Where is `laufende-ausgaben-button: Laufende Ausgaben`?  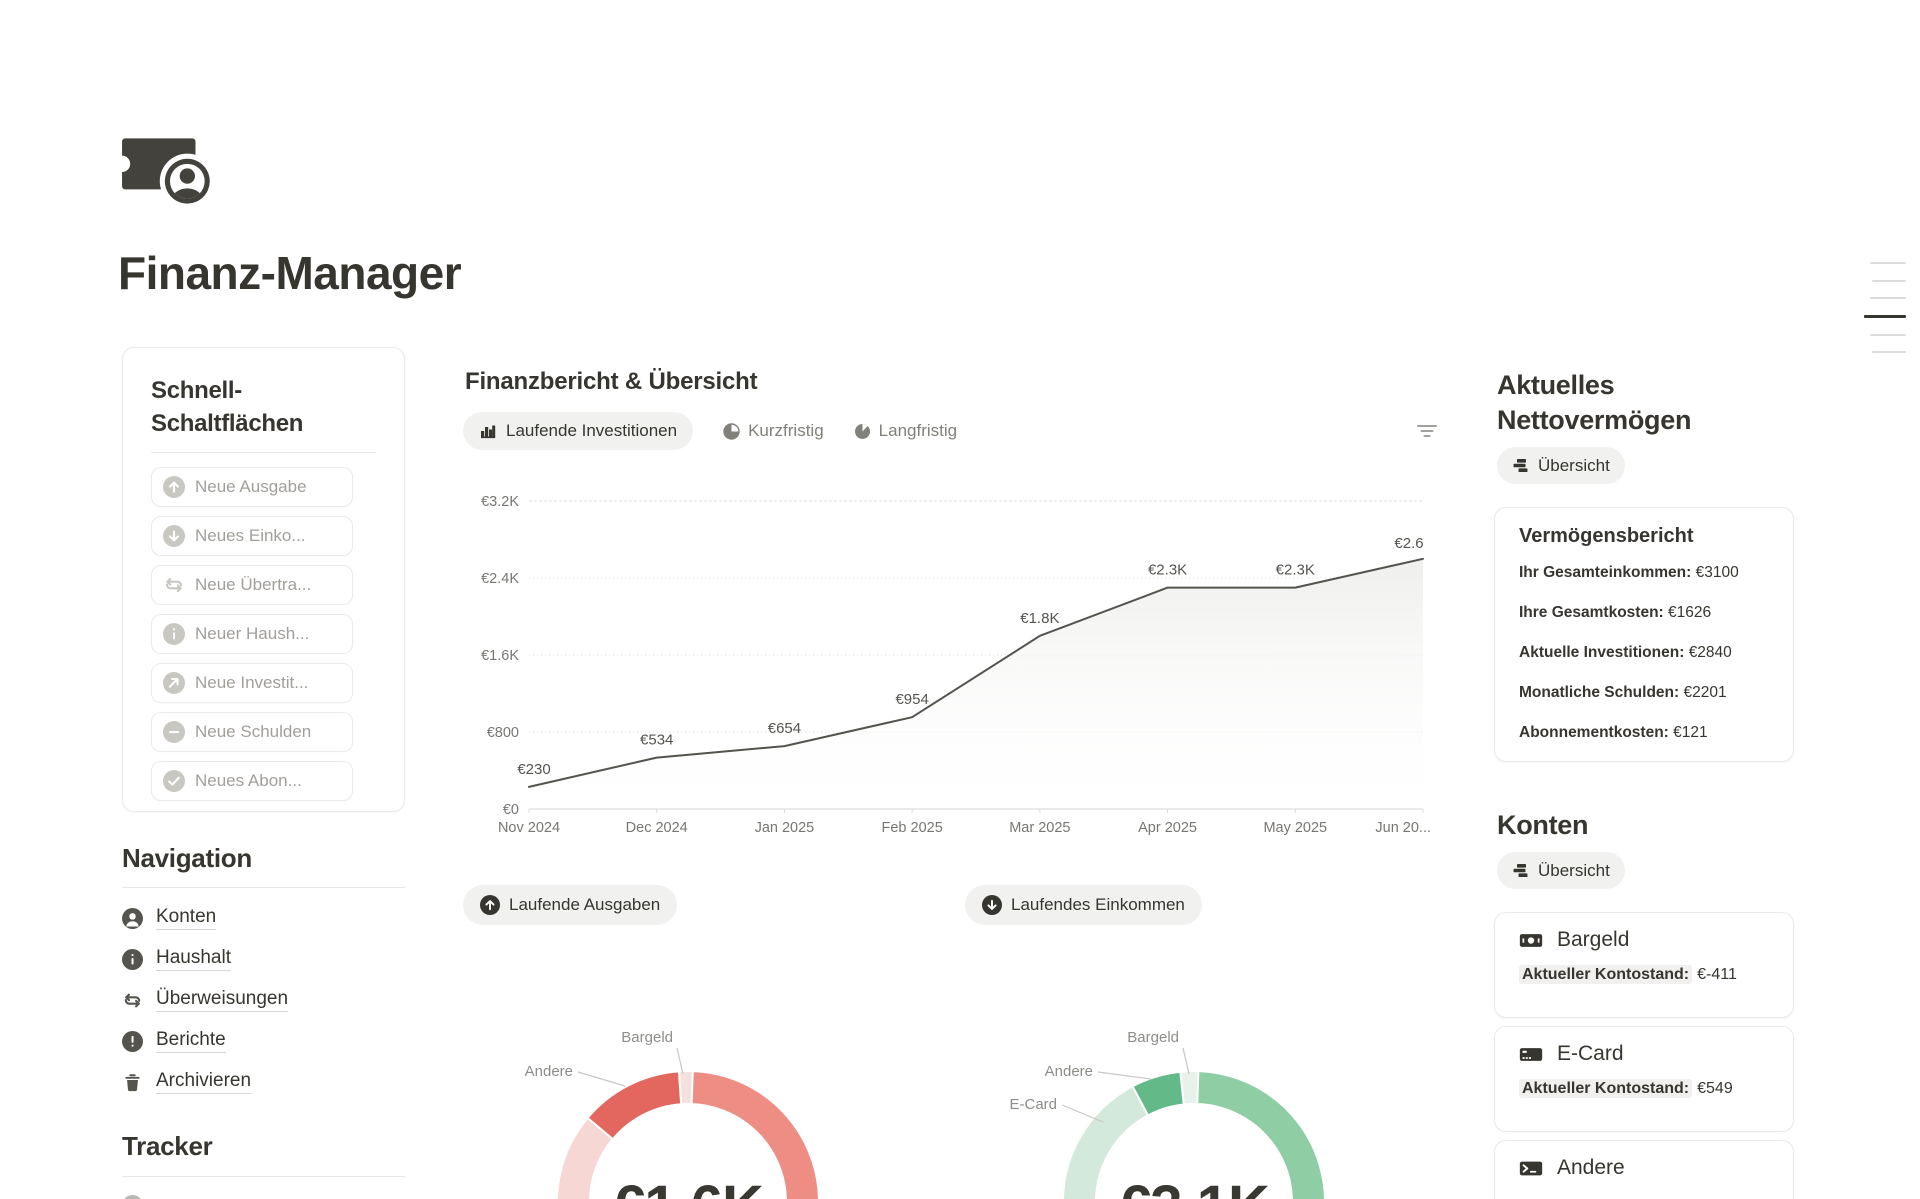
laufende-ausgaben-button: Laufende Ausgaben is located at coordinates (570, 905).